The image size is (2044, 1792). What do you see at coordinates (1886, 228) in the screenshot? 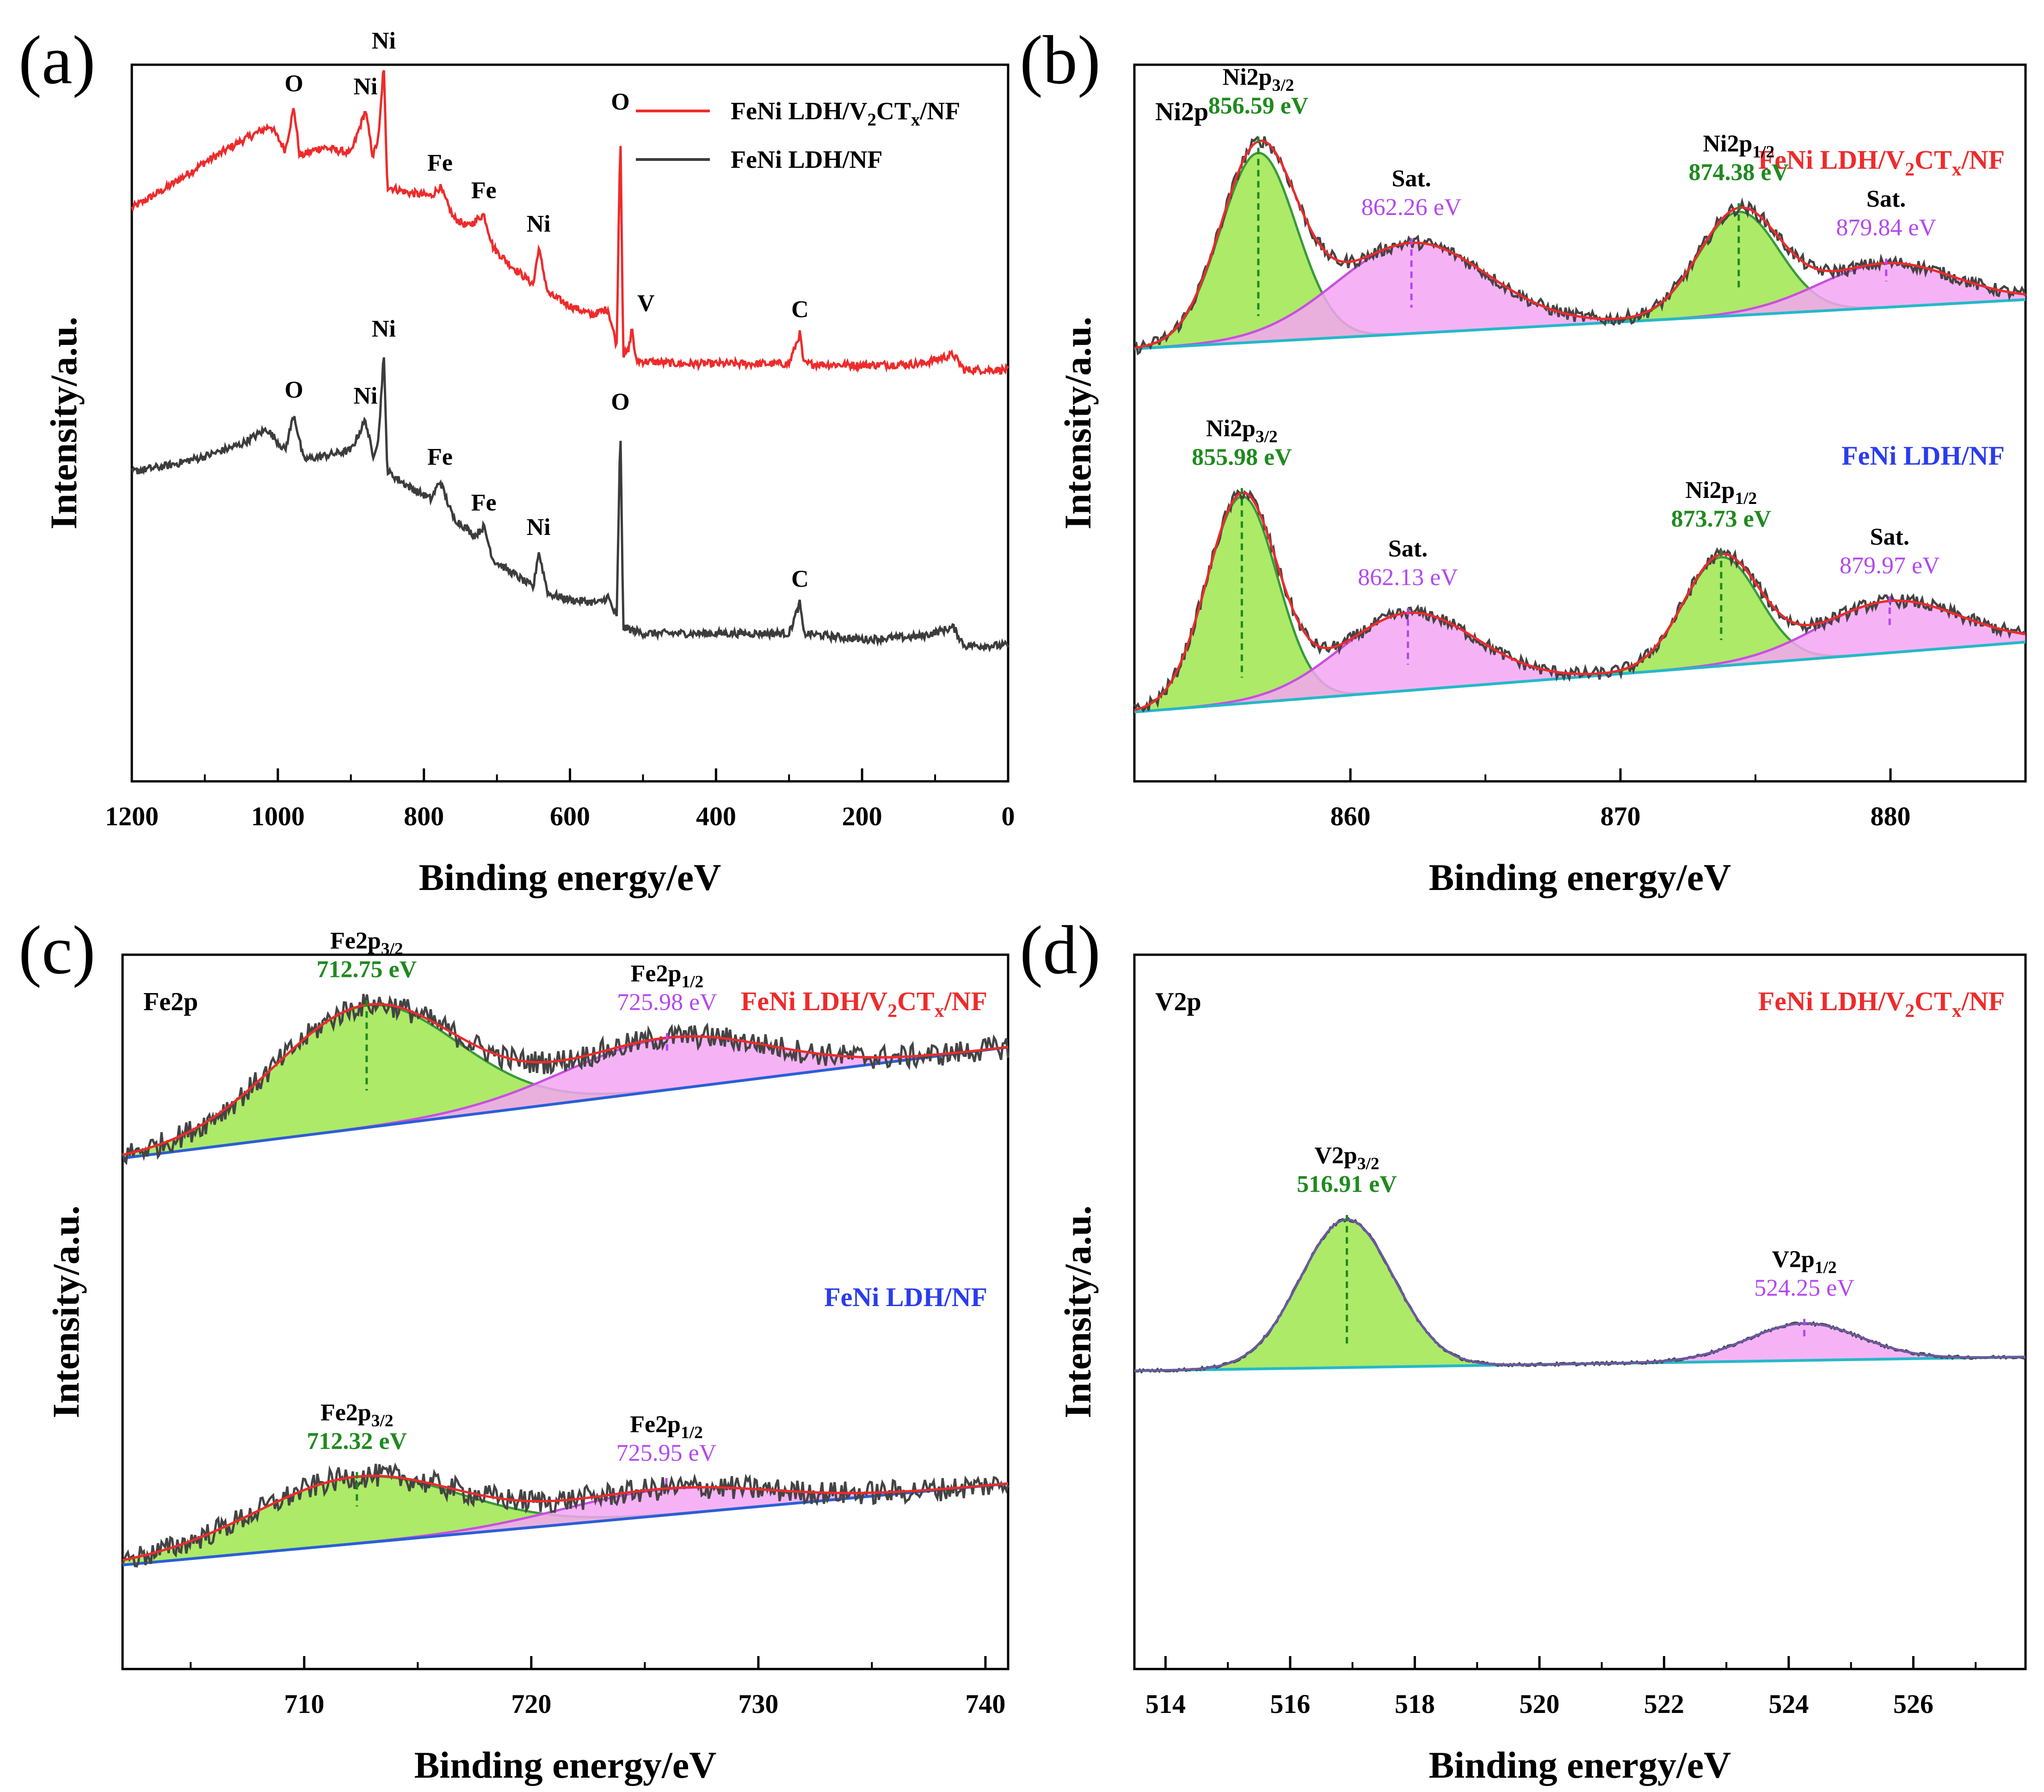
I see `peak-energy: 879.84 eV` at bounding box center [1886, 228].